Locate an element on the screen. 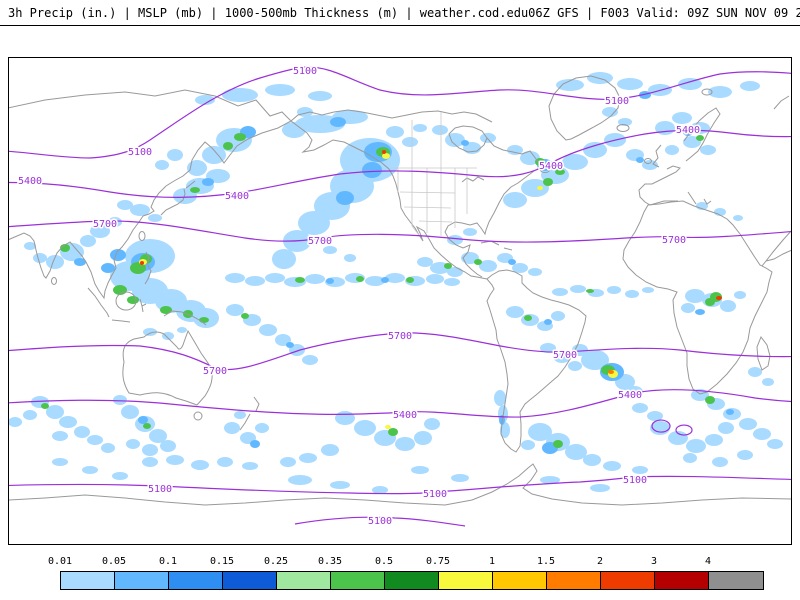  coast-scandinavia is located at coordinates (702, 134).